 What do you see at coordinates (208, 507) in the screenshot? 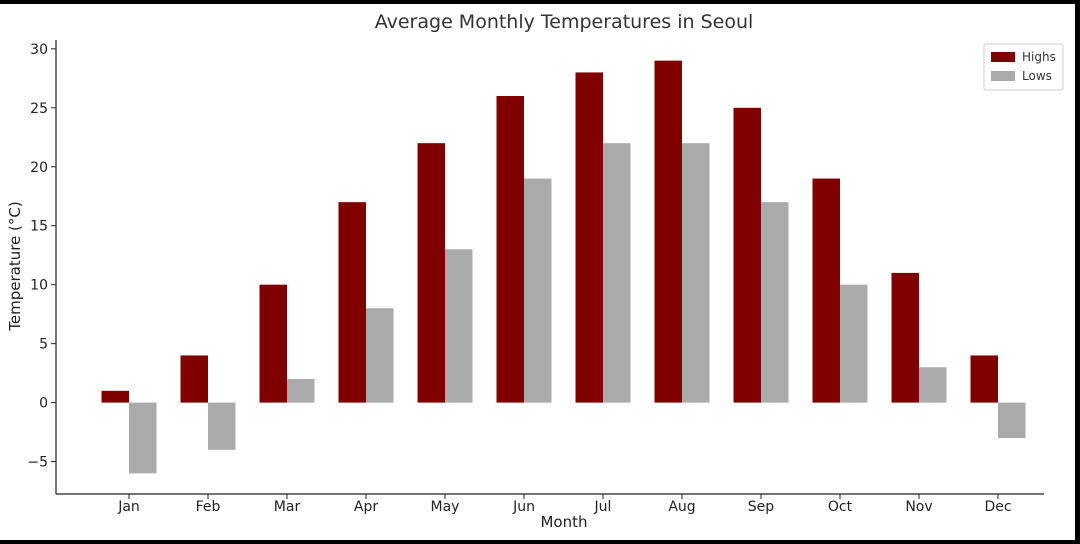
I see `x-tick-label: Feb` at bounding box center [208, 507].